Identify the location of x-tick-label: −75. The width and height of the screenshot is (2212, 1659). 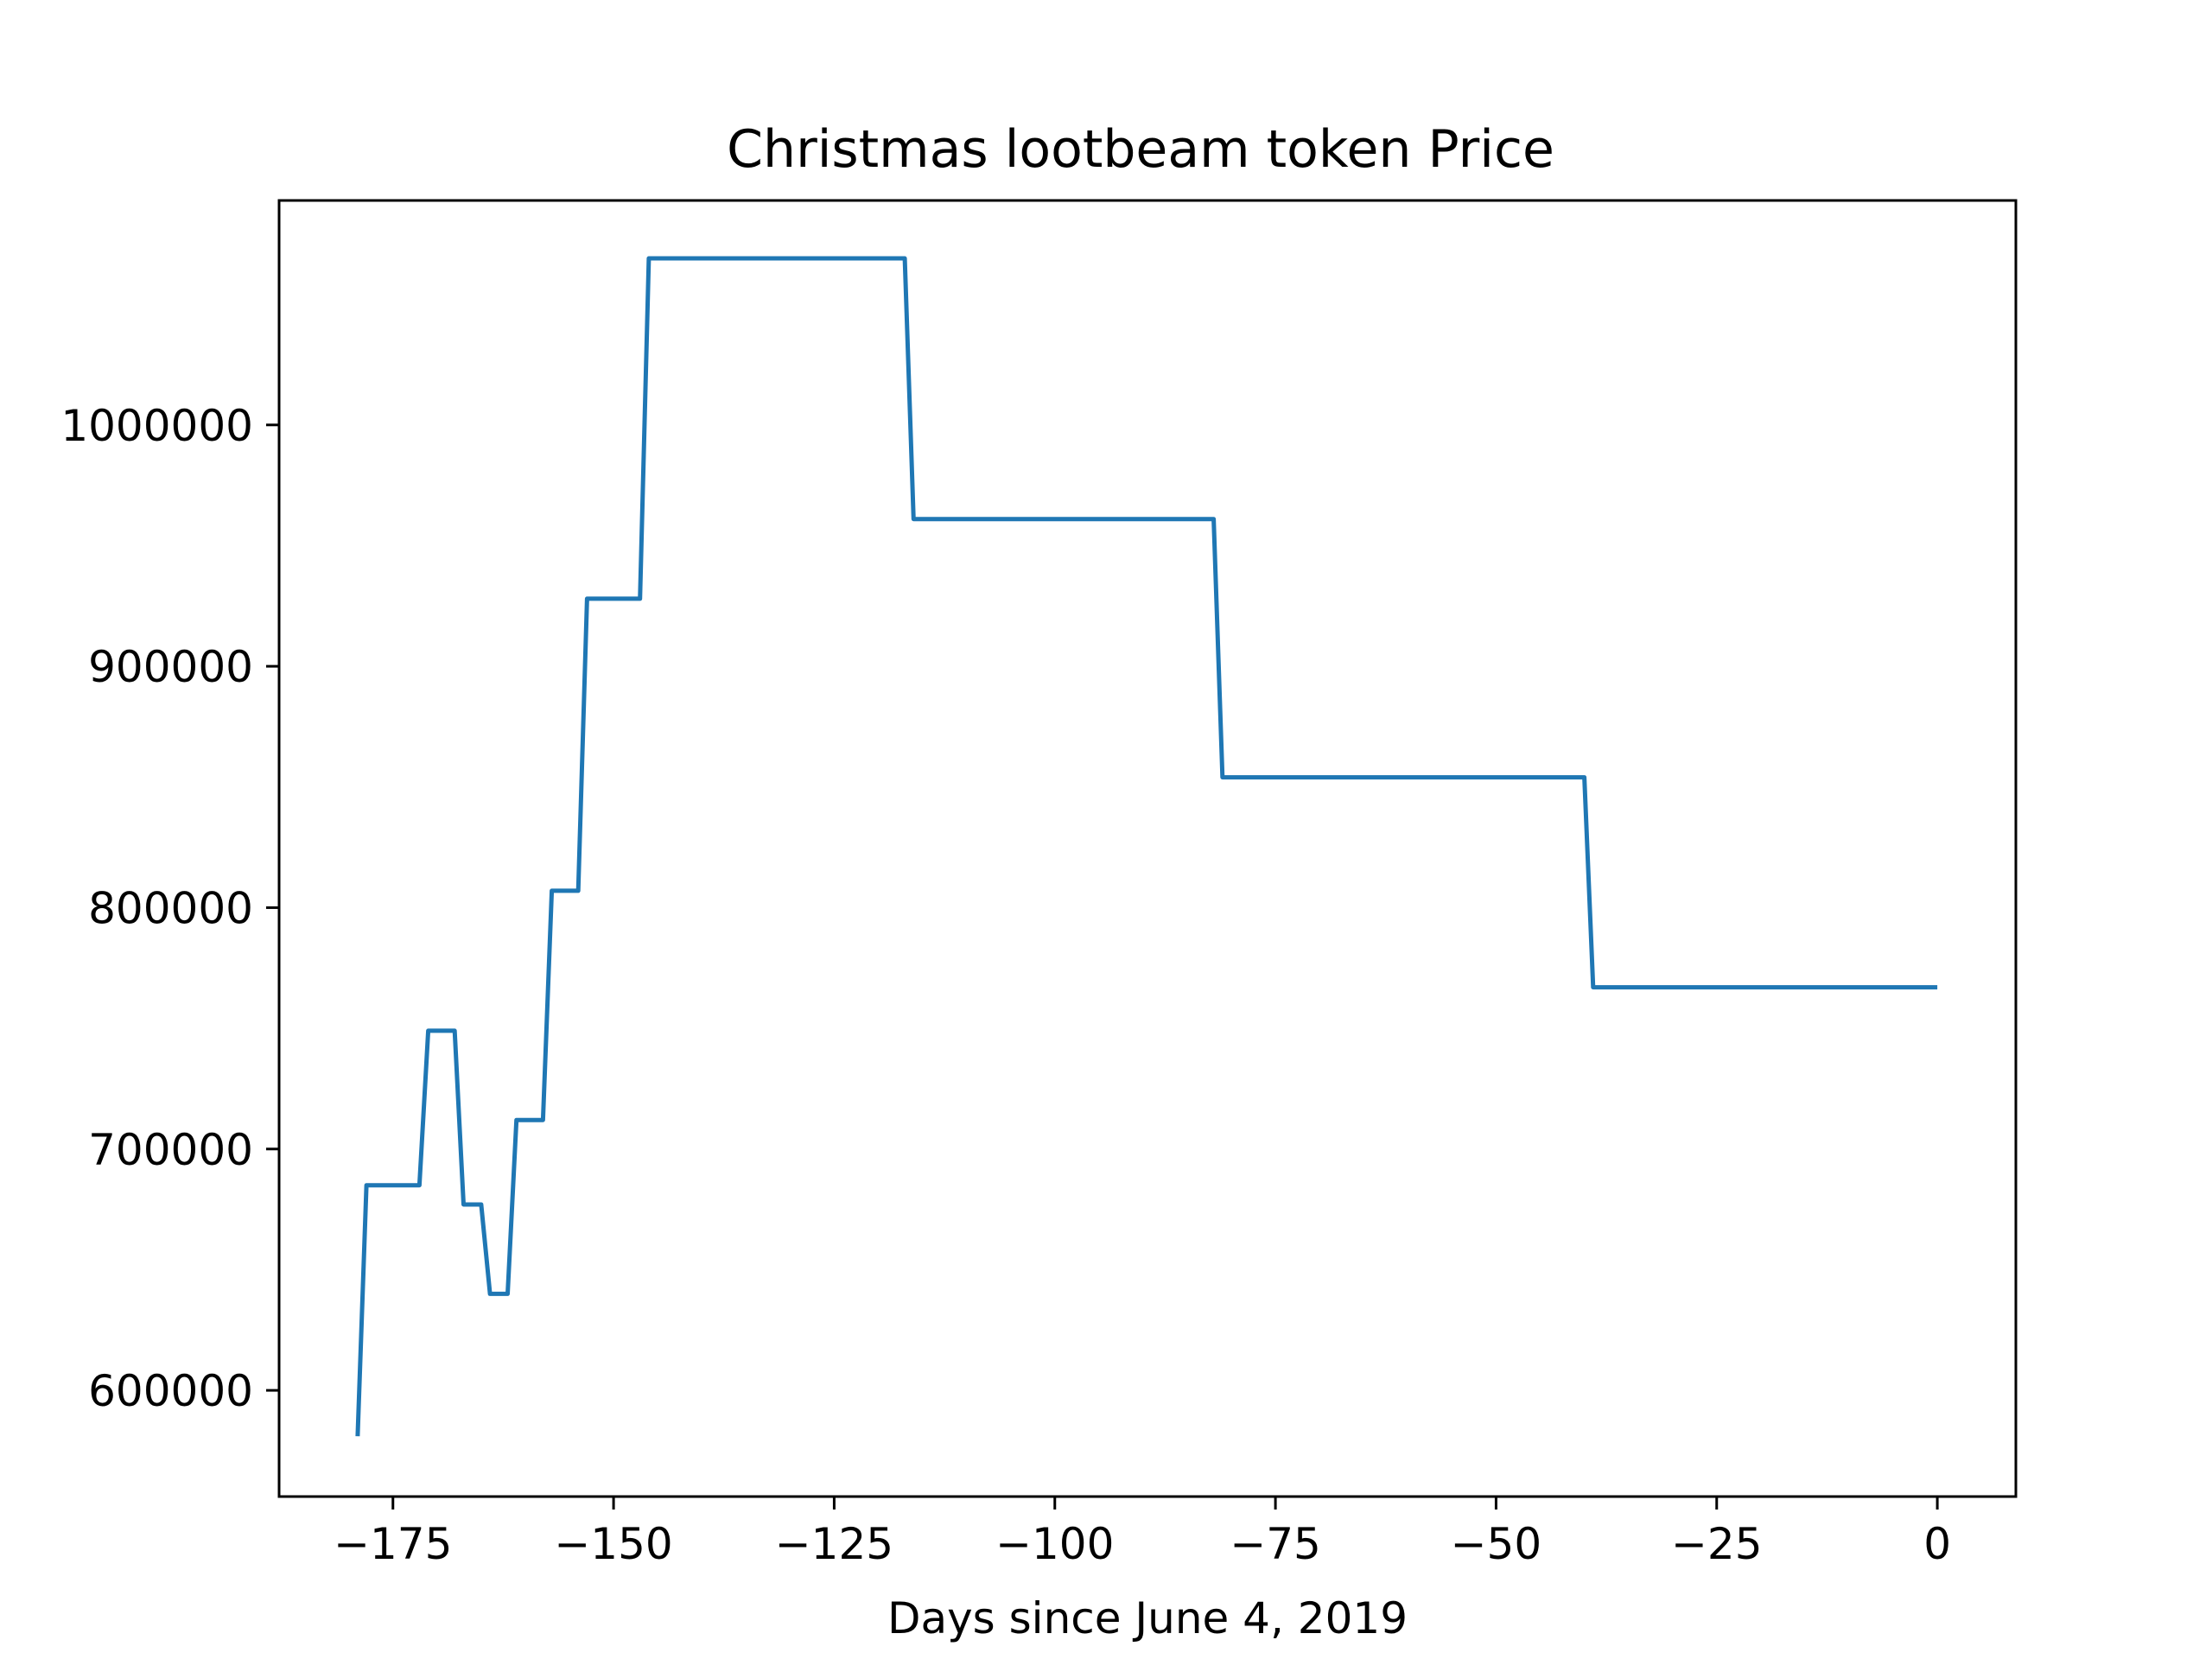
(1275, 1544).